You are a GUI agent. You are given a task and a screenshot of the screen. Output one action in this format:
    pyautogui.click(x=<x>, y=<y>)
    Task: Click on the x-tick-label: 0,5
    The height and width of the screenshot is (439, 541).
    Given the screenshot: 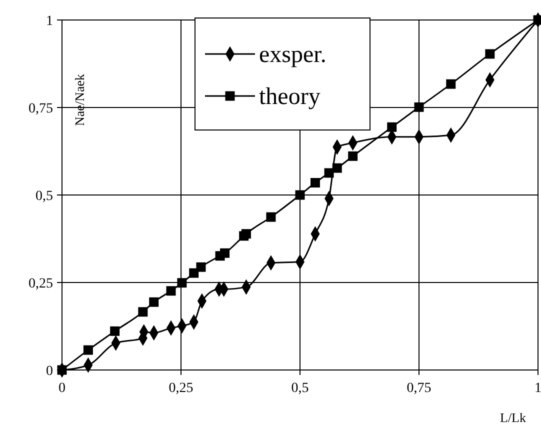 What is the action you would take?
    pyautogui.click(x=300, y=388)
    